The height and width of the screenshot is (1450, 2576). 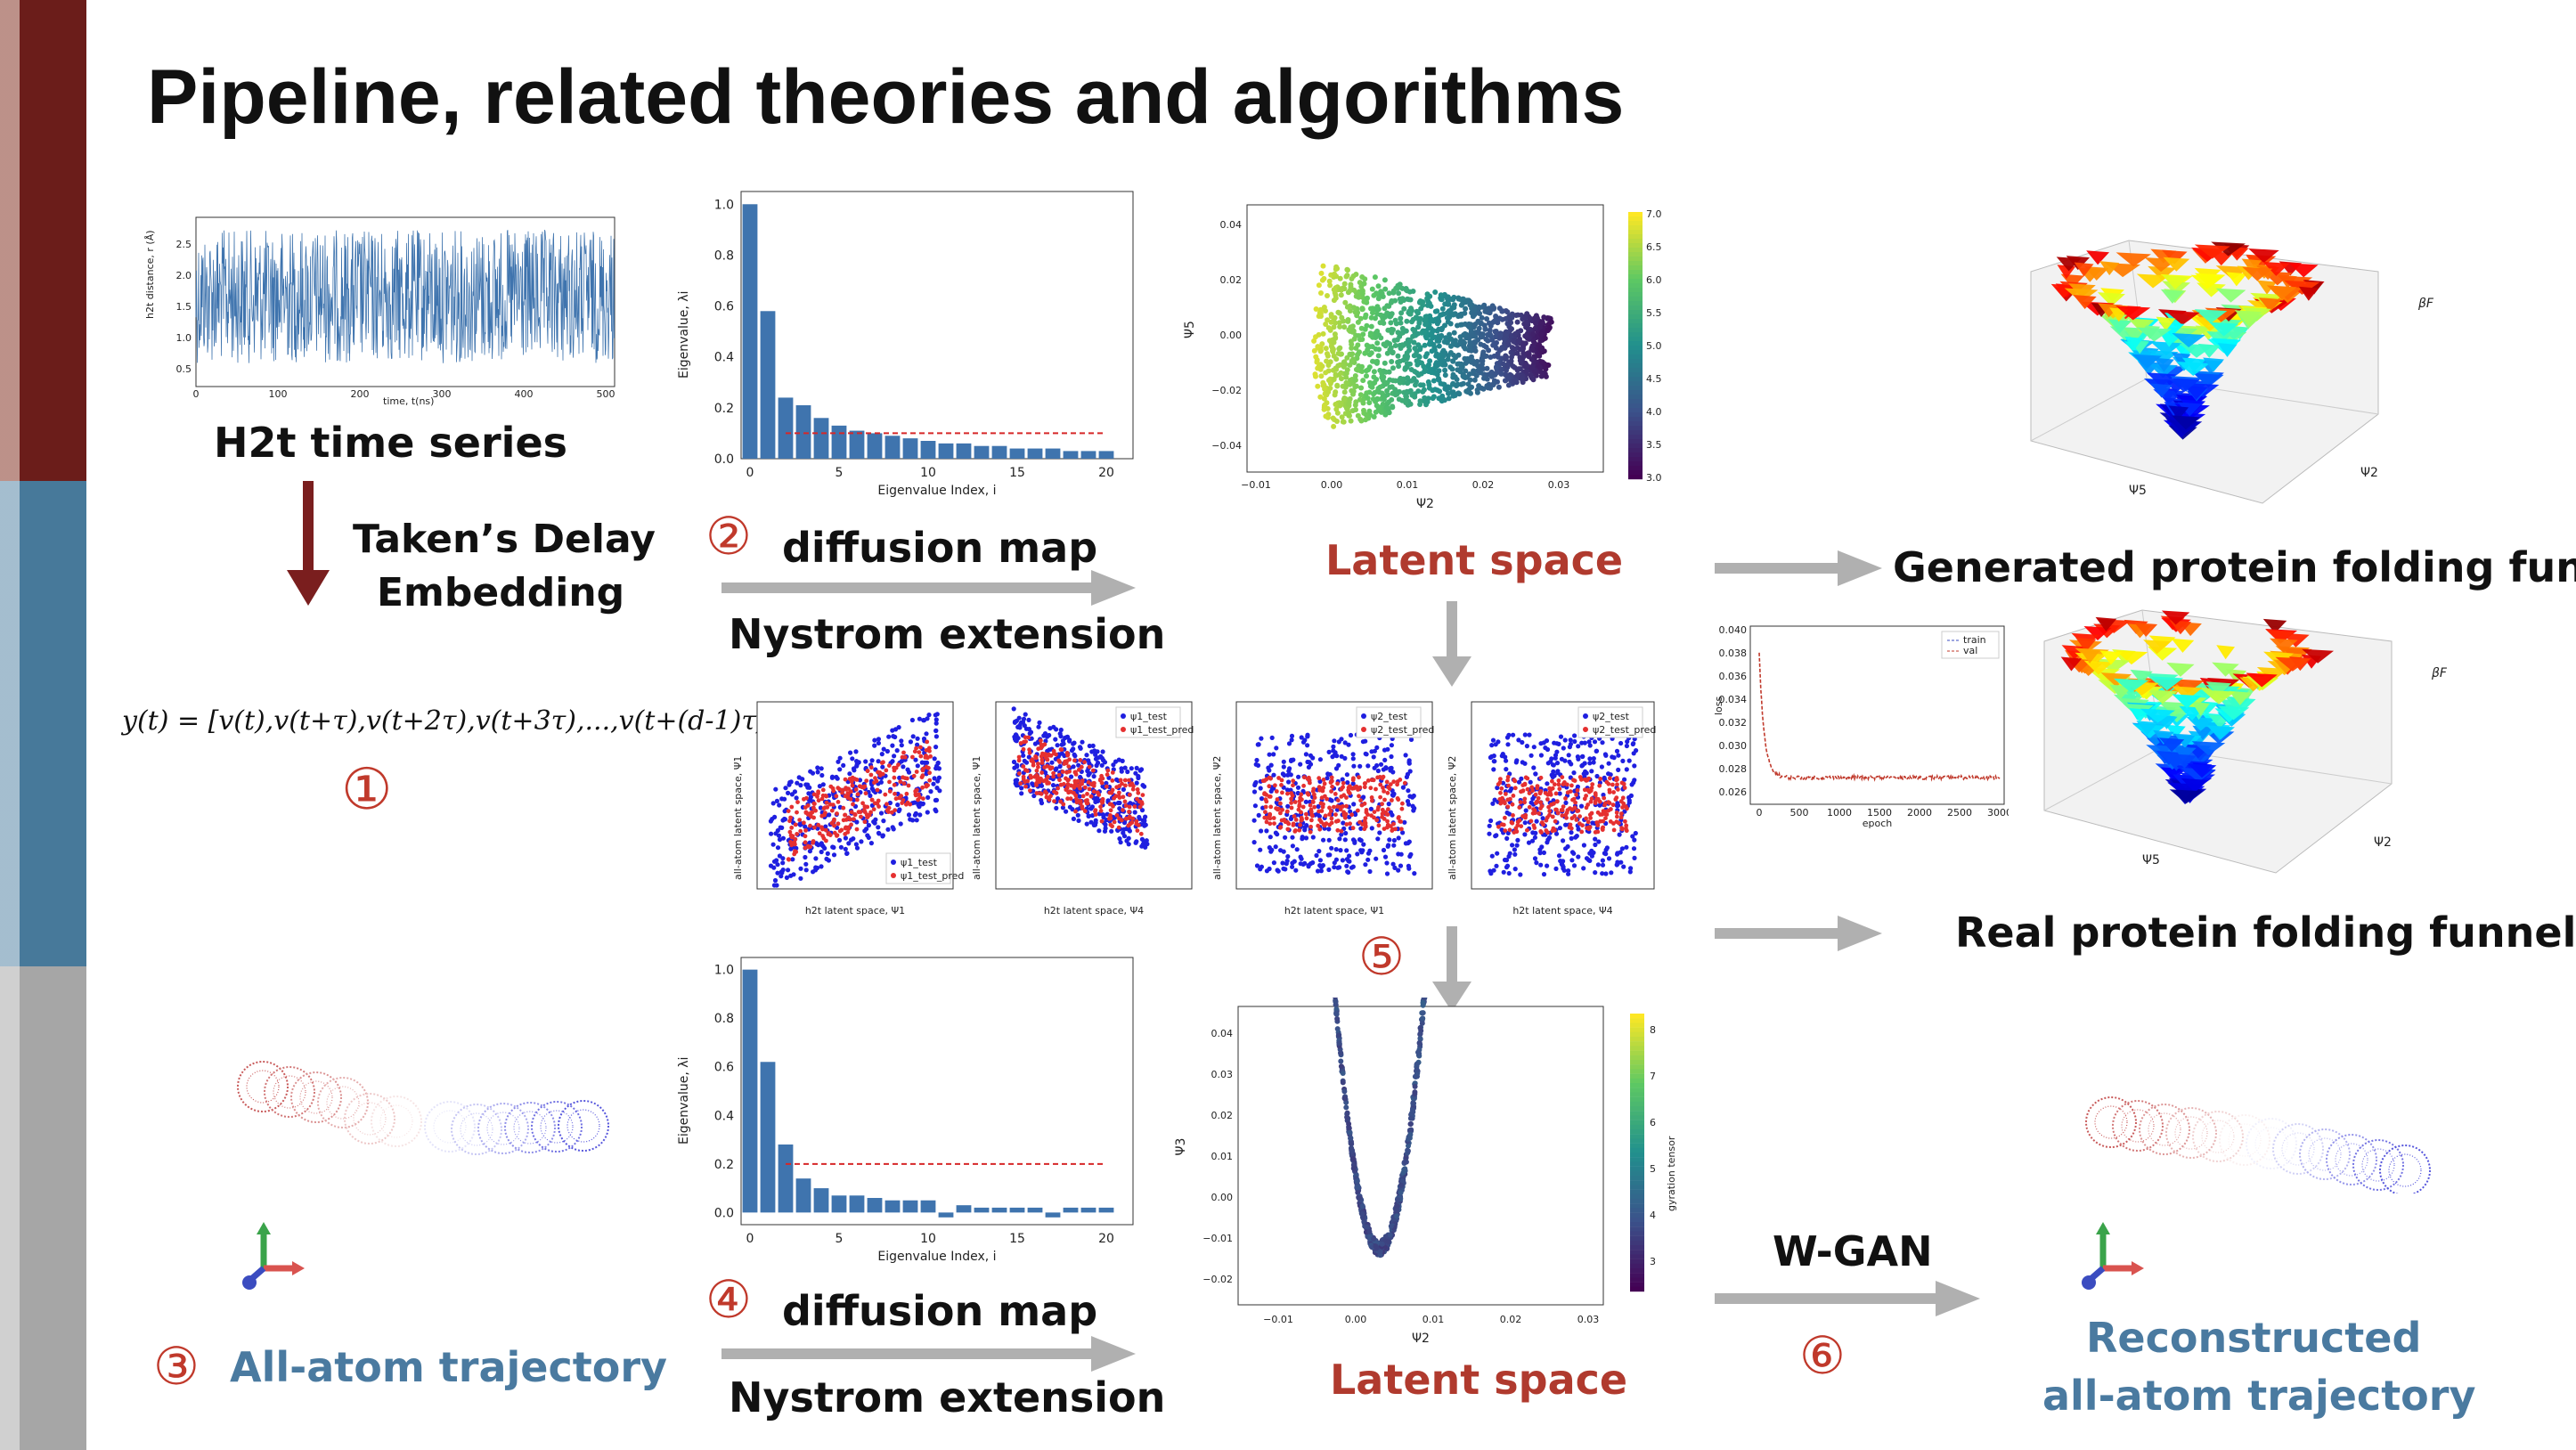 What do you see at coordinates (786, 428) in the screenshot?
I see `eig-bar` at bounding box center [786, 428].